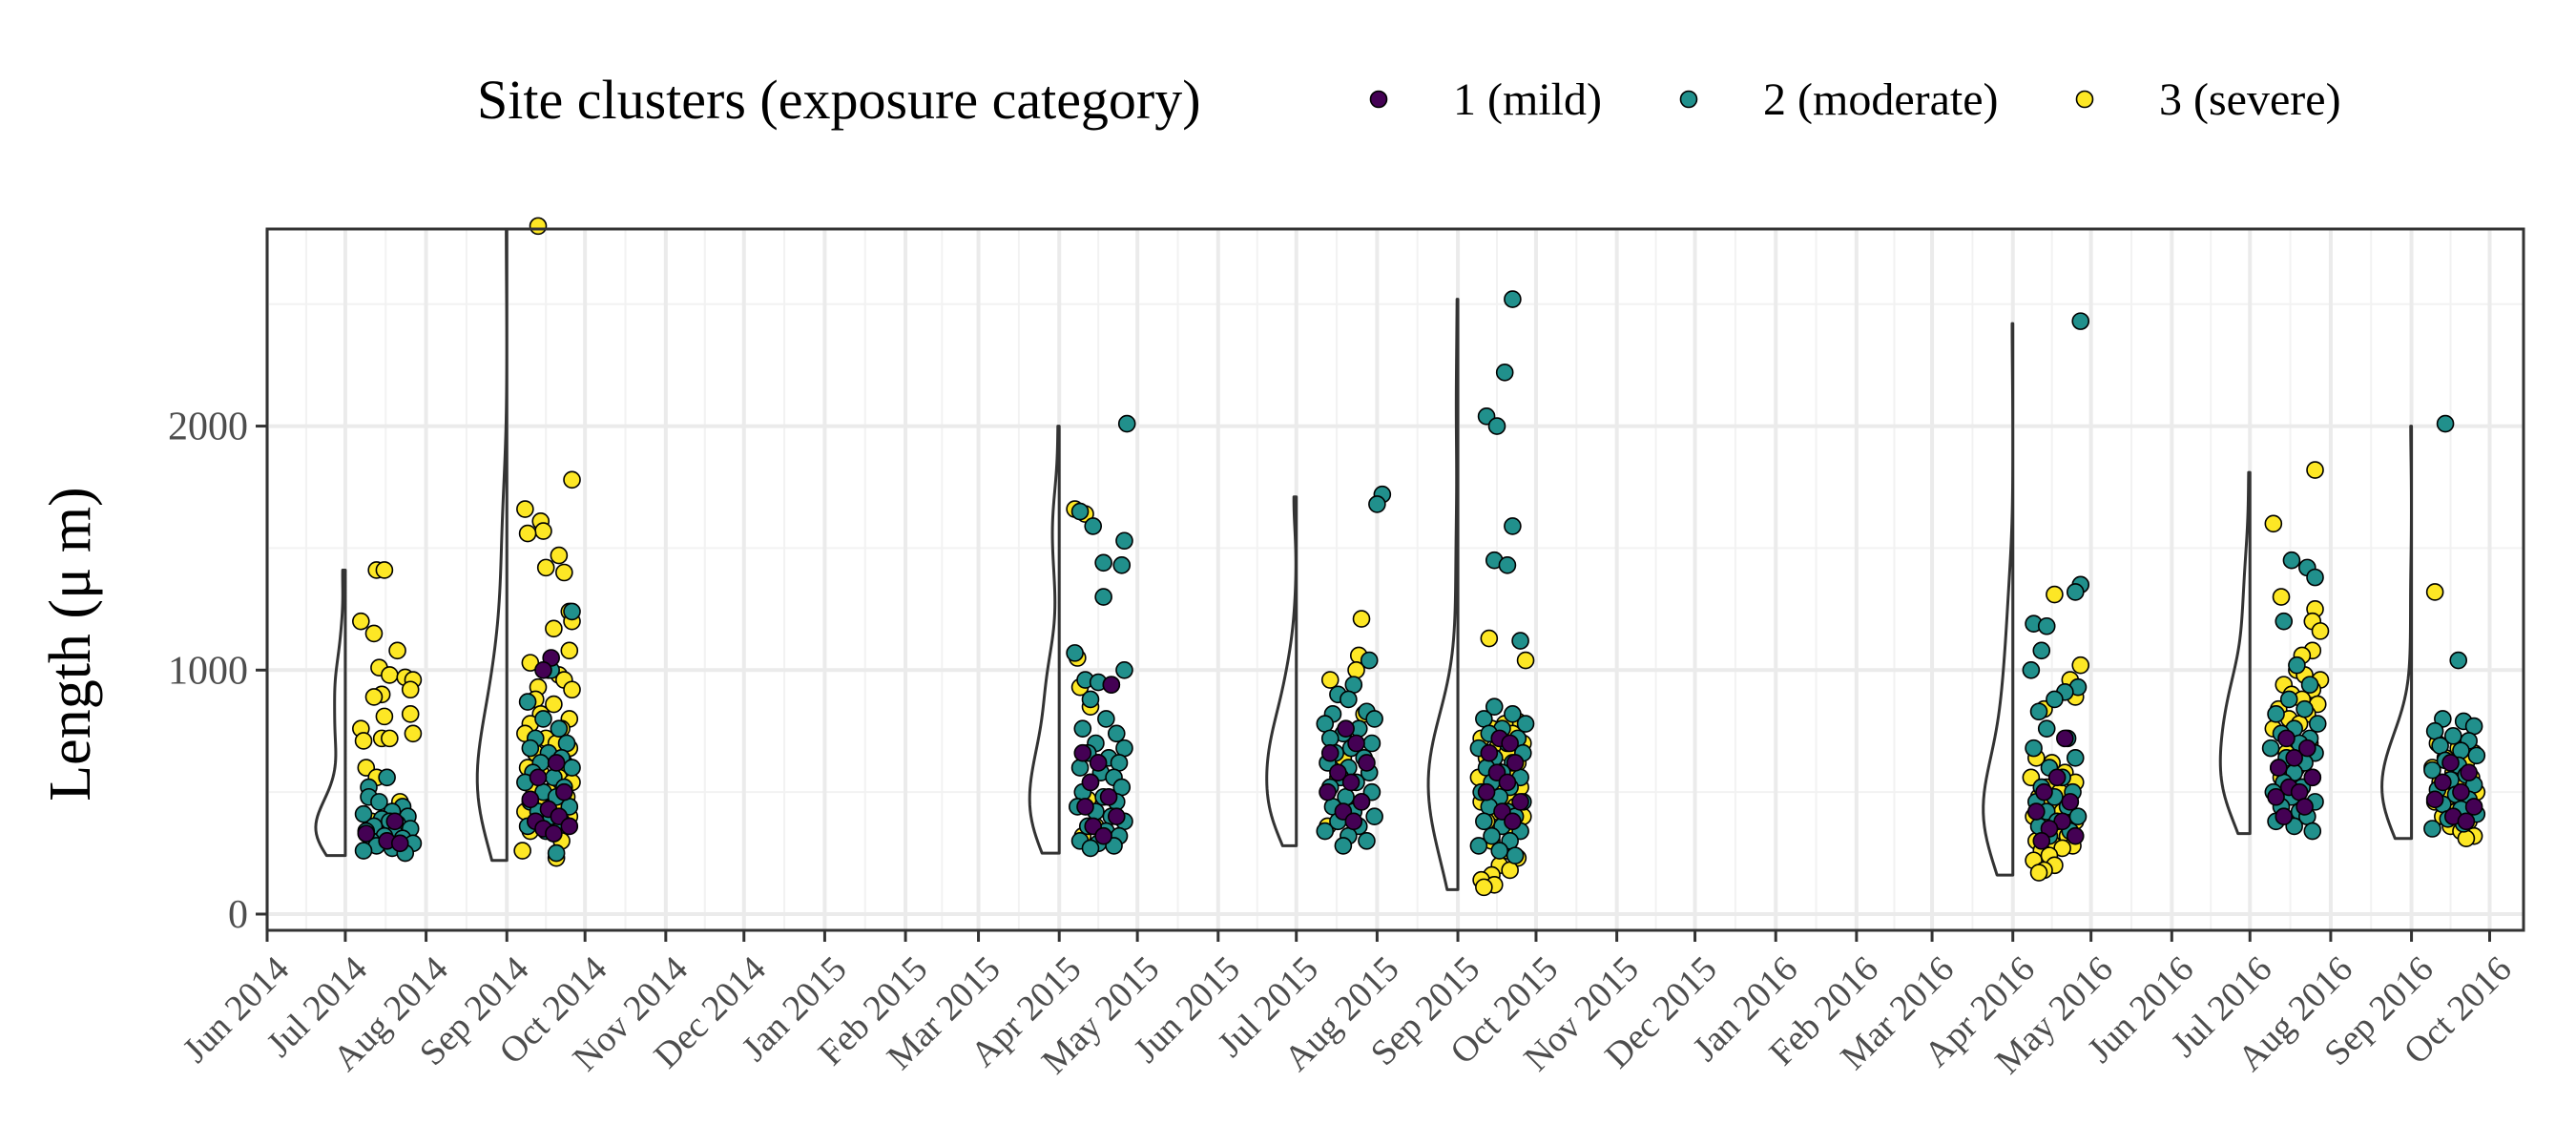  Describe the element at coordinates (208, 671) in the screenshot. I see `y-tick-label: 1000` at that location.